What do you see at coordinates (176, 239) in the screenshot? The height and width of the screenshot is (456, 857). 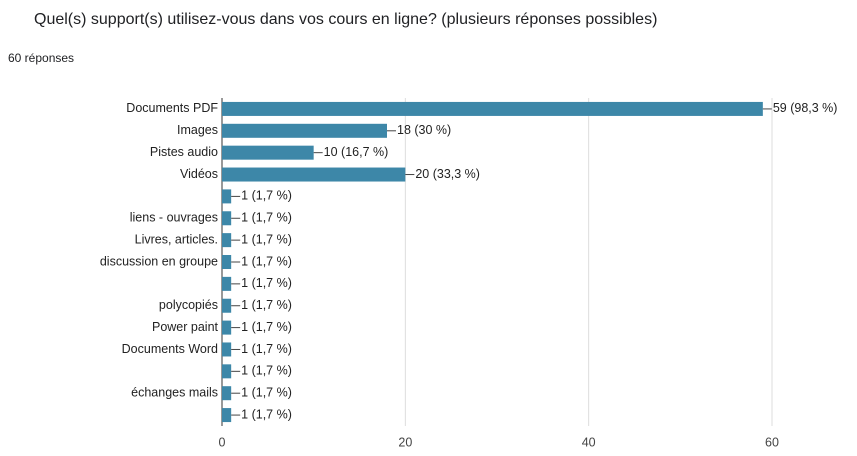 I see `y-tick-label: Livres, articles.` at bounding box center [176, 239].